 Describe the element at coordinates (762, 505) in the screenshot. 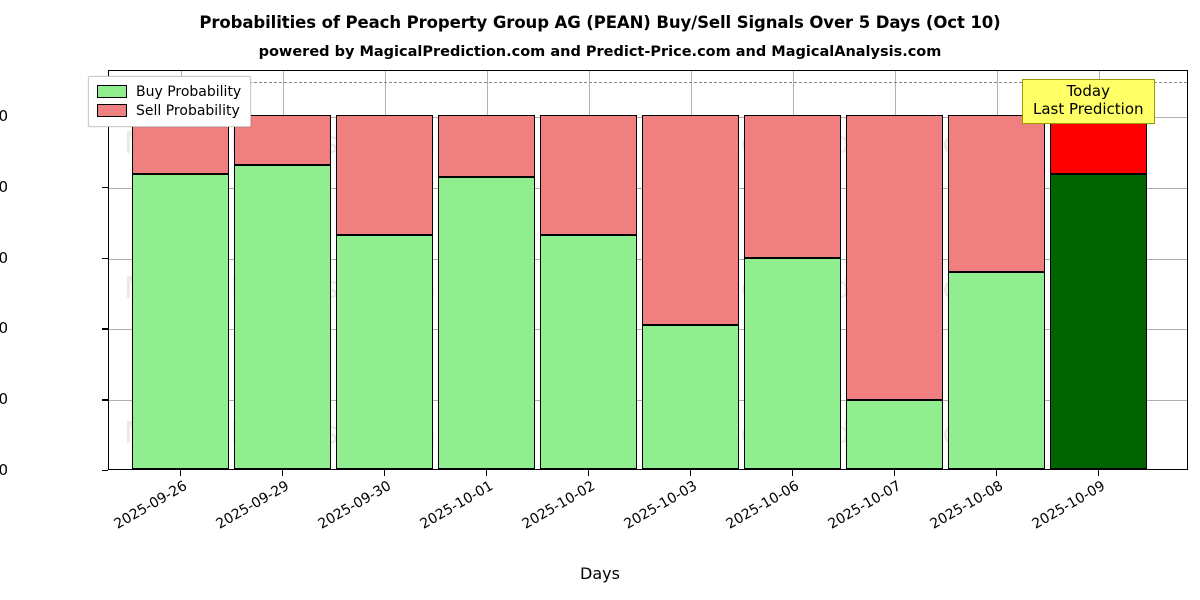

I see `x-axis-tick-label: 2025-10-06` at that location.